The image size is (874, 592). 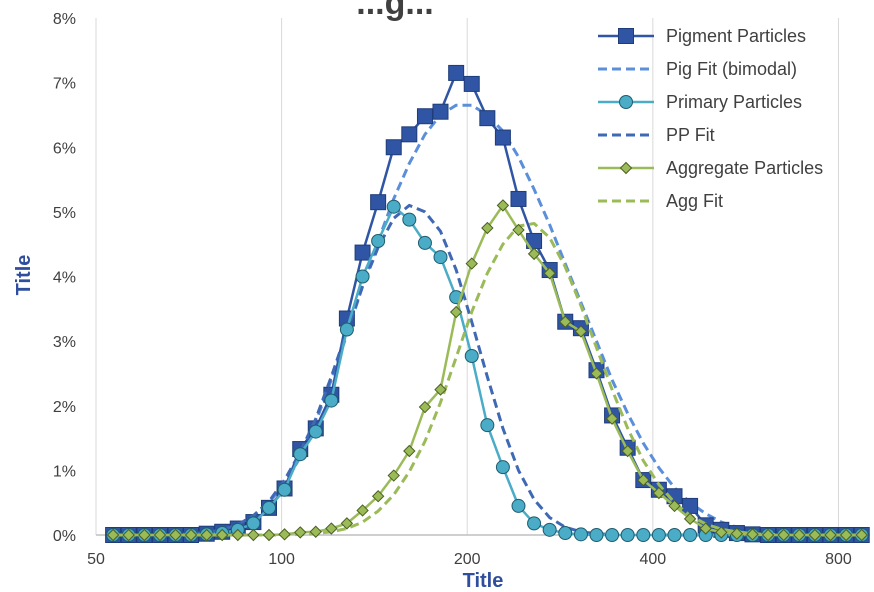 What do you see at coordinates (64, 471) in the screenshot?
I see `y-tick-label: 1%` at bounding box center [64, 471].